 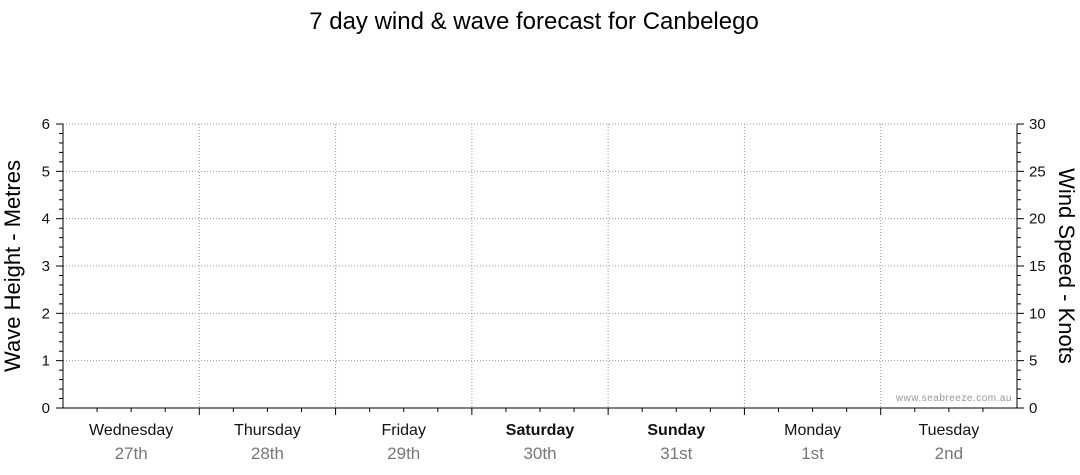 I want to click on day-date-label: 27th, so click(x=131, y=453).